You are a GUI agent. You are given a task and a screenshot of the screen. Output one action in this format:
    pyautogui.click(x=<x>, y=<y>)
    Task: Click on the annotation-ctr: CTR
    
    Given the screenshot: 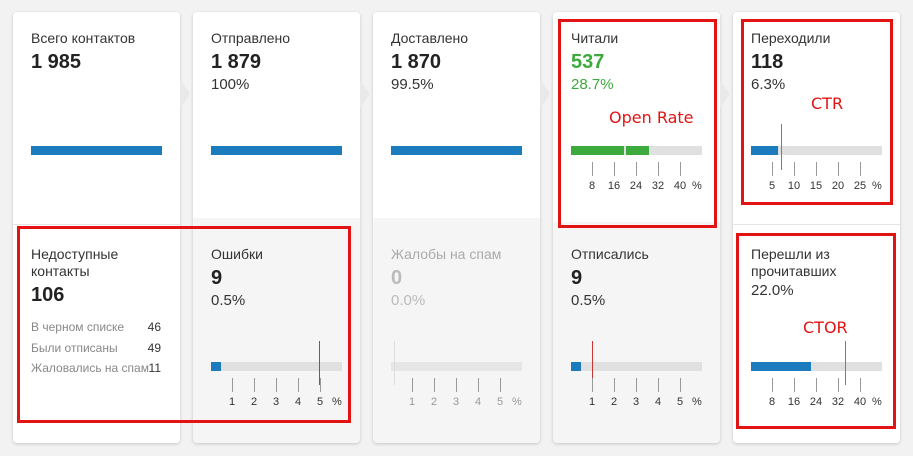 What is the action you would take?
    pyautogui.click(x=827, y=103)
    